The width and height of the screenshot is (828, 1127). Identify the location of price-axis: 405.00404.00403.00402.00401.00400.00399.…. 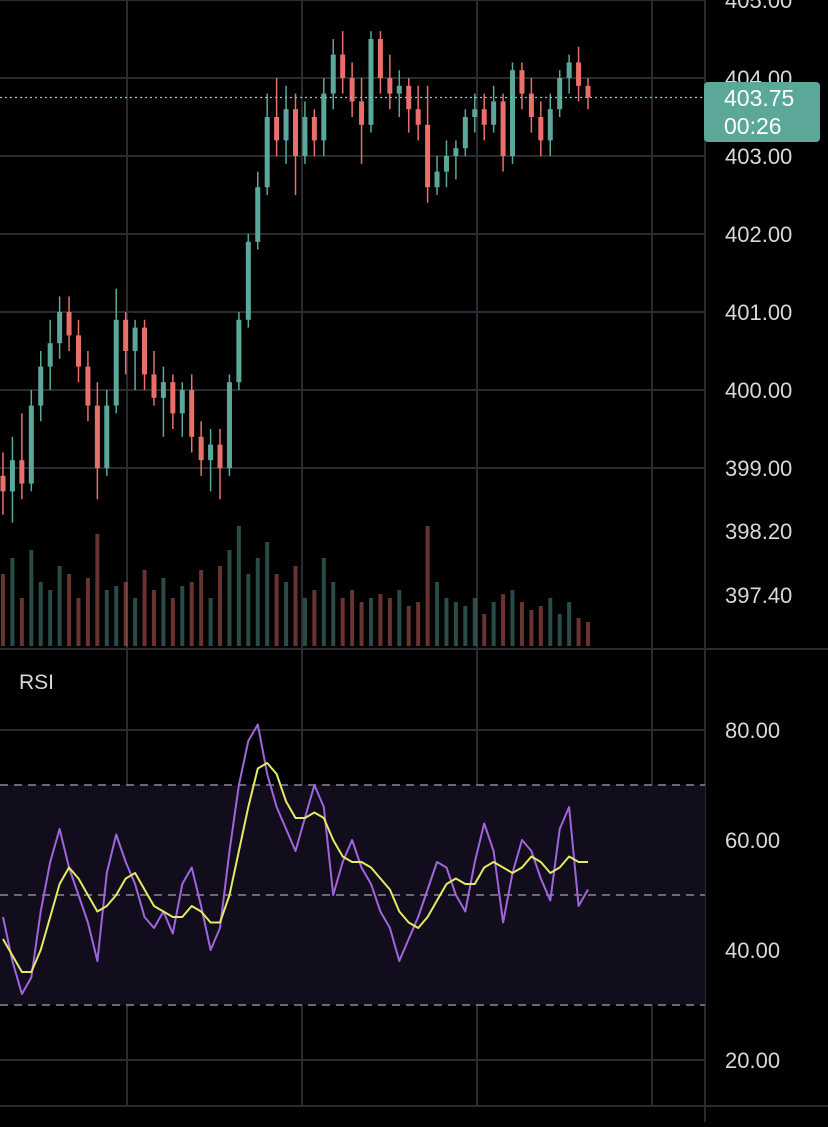
(758, 304).